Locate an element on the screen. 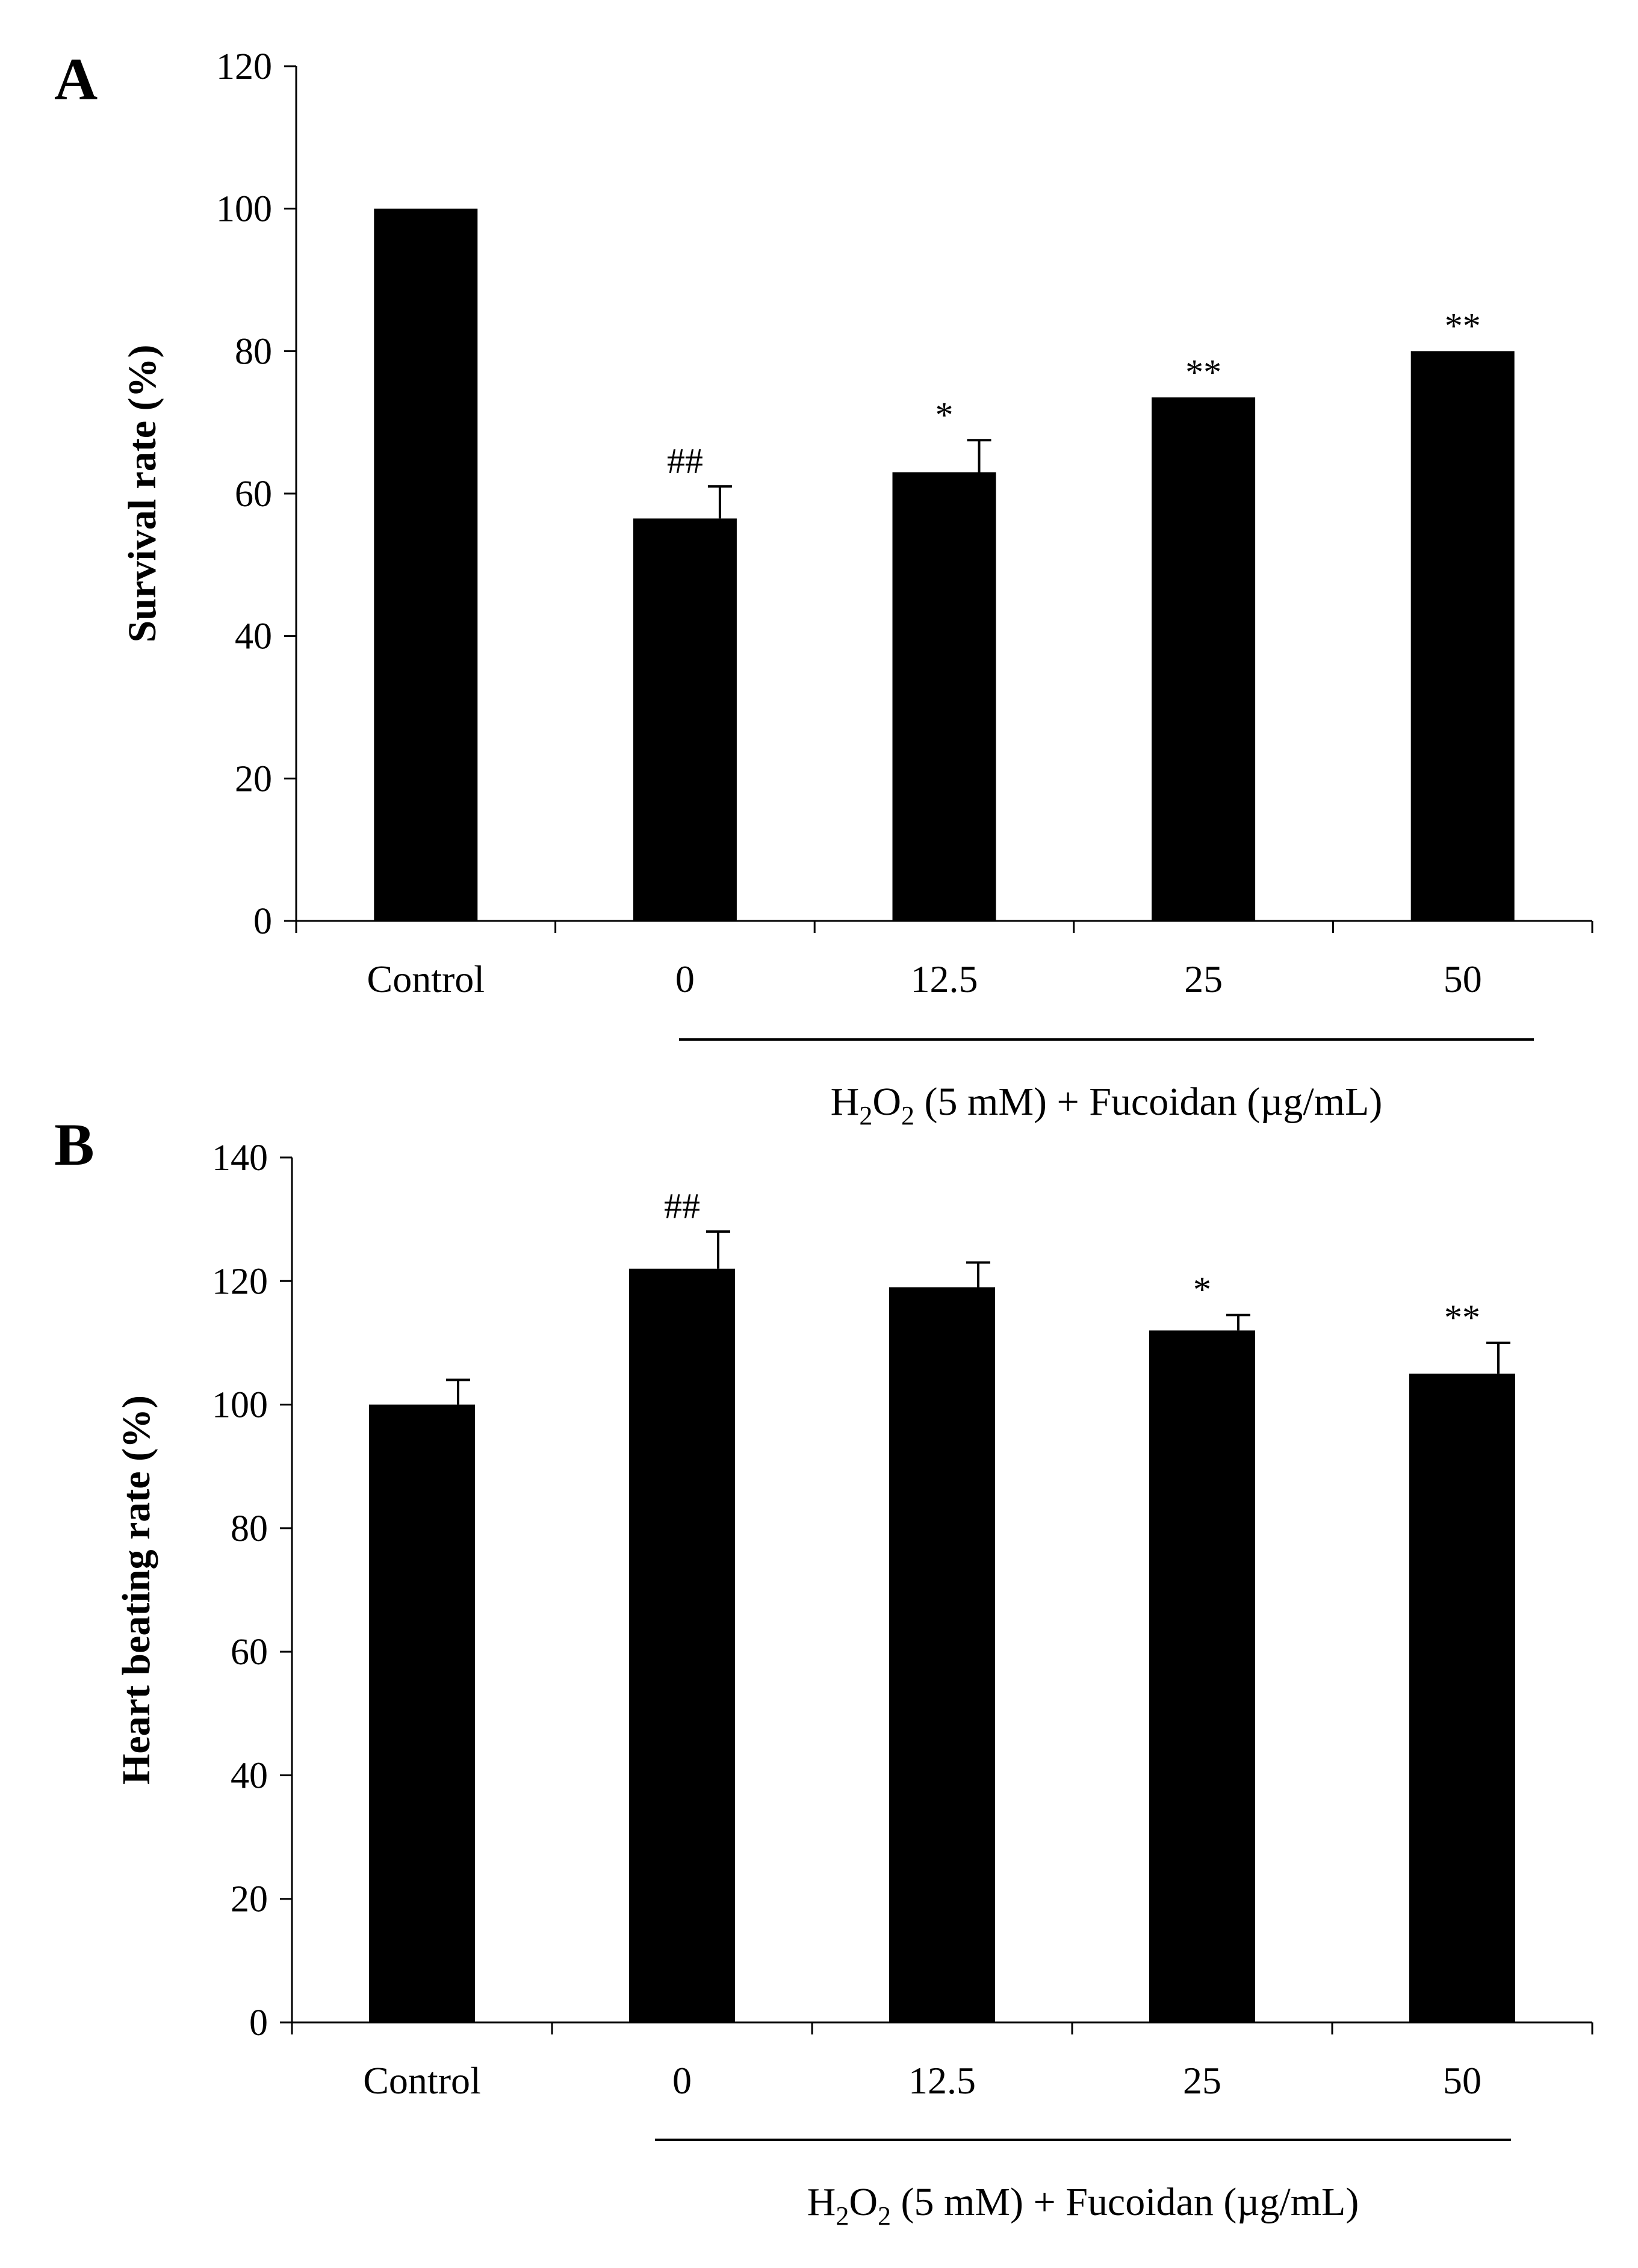  panel-b-y-tick-label: 80 is located at coordinates (249, 1528).